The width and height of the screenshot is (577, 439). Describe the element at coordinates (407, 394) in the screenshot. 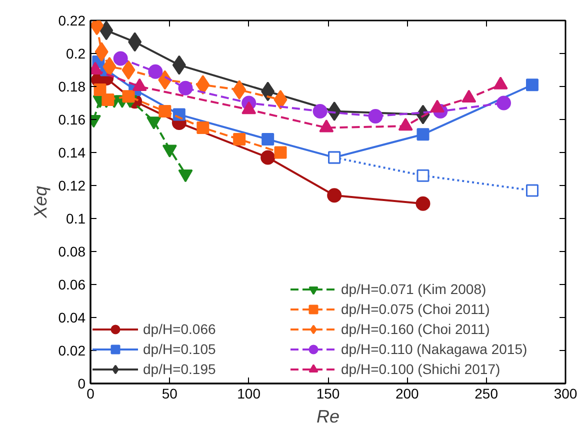

I see `x-tick-label: 200` at that location.